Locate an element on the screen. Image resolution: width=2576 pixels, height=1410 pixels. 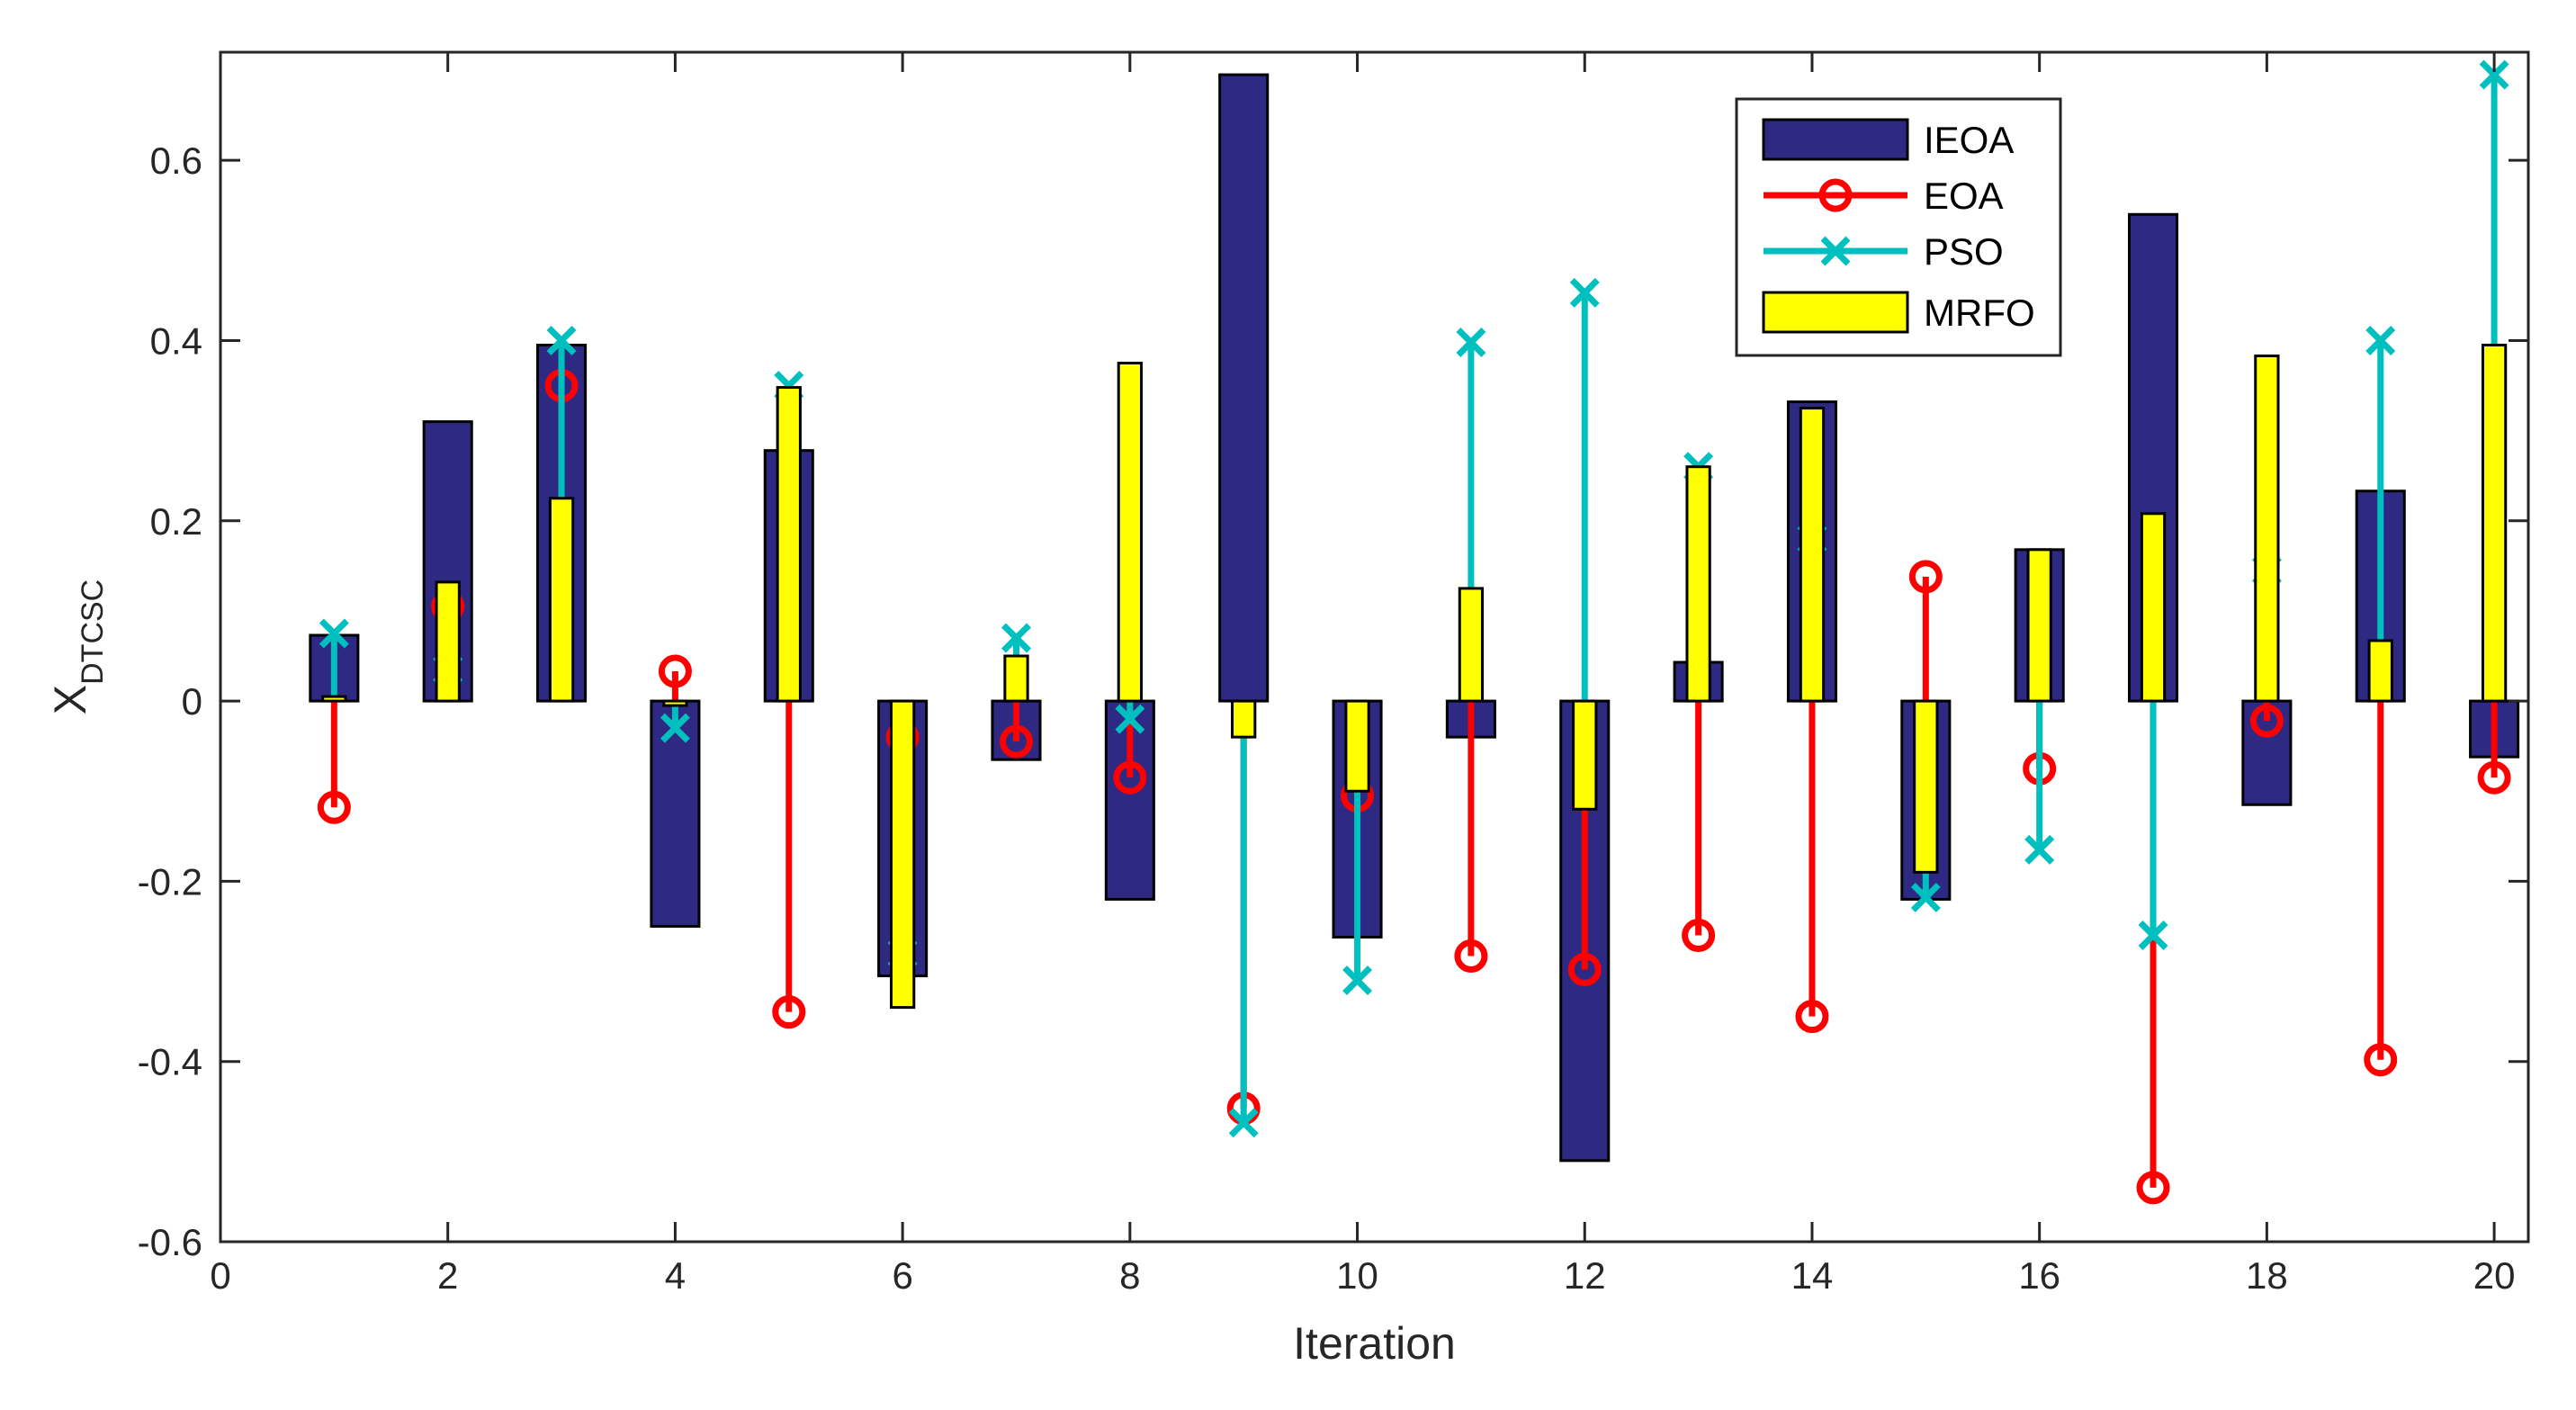
x-tick-label: 18 is located at coordinates (2267, 1275).